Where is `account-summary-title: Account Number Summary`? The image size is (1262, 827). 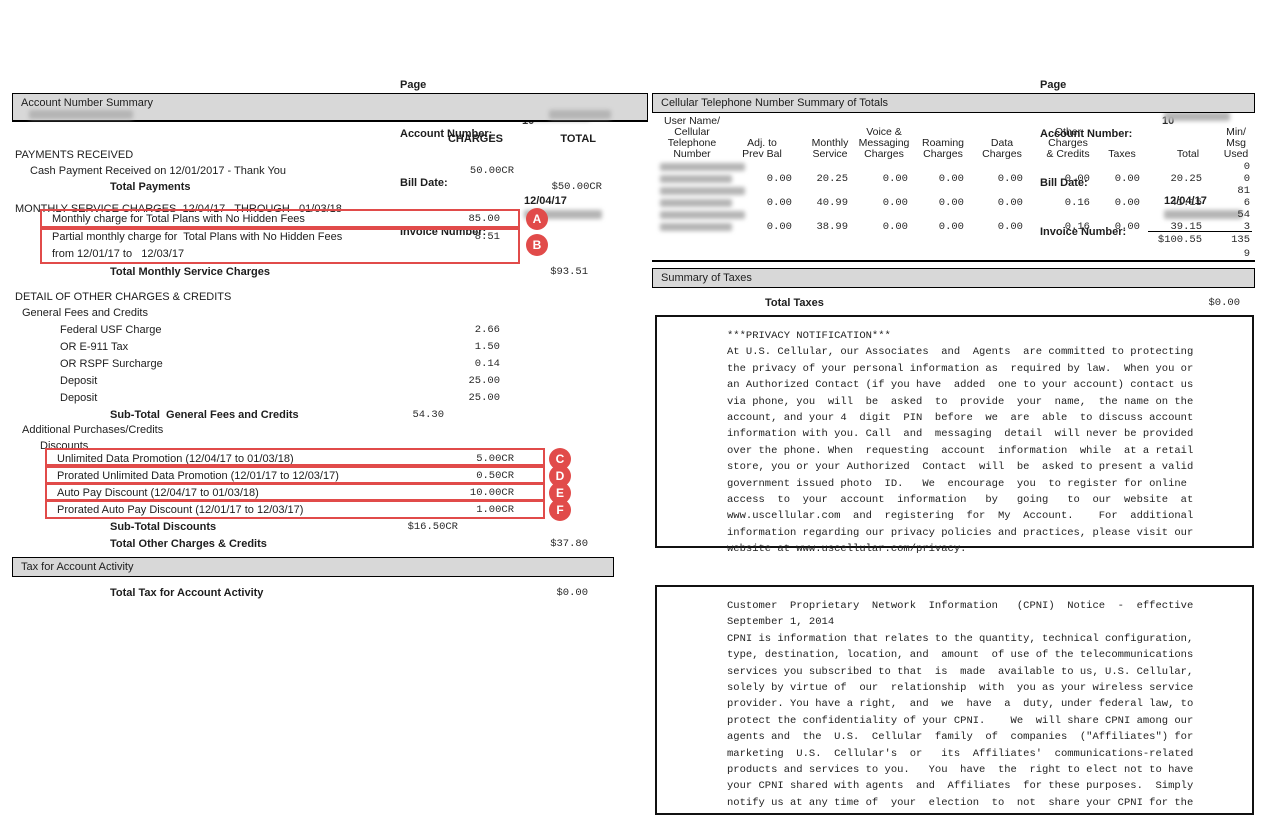 account-summary-title: Account Number Summary is located at coordinates (87, 103).